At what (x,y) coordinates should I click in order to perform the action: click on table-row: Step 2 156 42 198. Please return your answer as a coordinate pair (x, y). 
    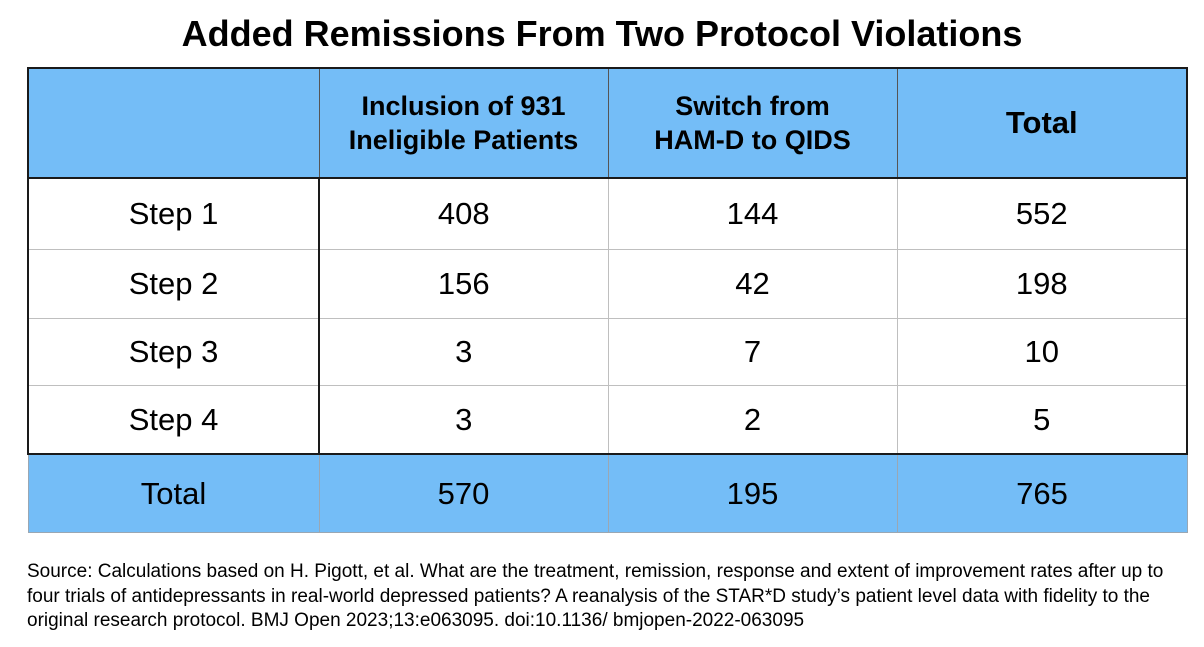
    Looking at the image, I should click on (607, 284).